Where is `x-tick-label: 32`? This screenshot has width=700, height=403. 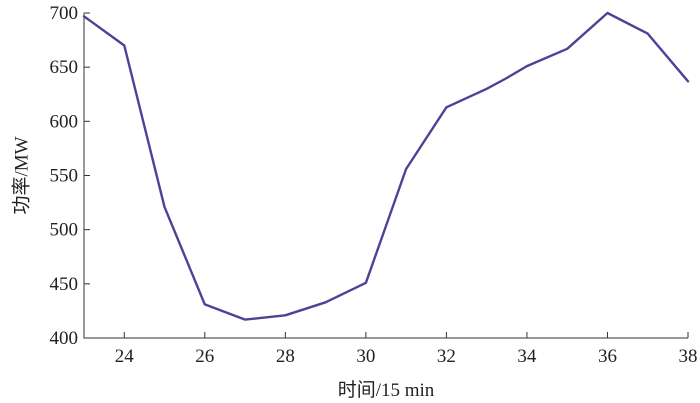
x-tick-label: 32 is located at coordinates (446, 356).